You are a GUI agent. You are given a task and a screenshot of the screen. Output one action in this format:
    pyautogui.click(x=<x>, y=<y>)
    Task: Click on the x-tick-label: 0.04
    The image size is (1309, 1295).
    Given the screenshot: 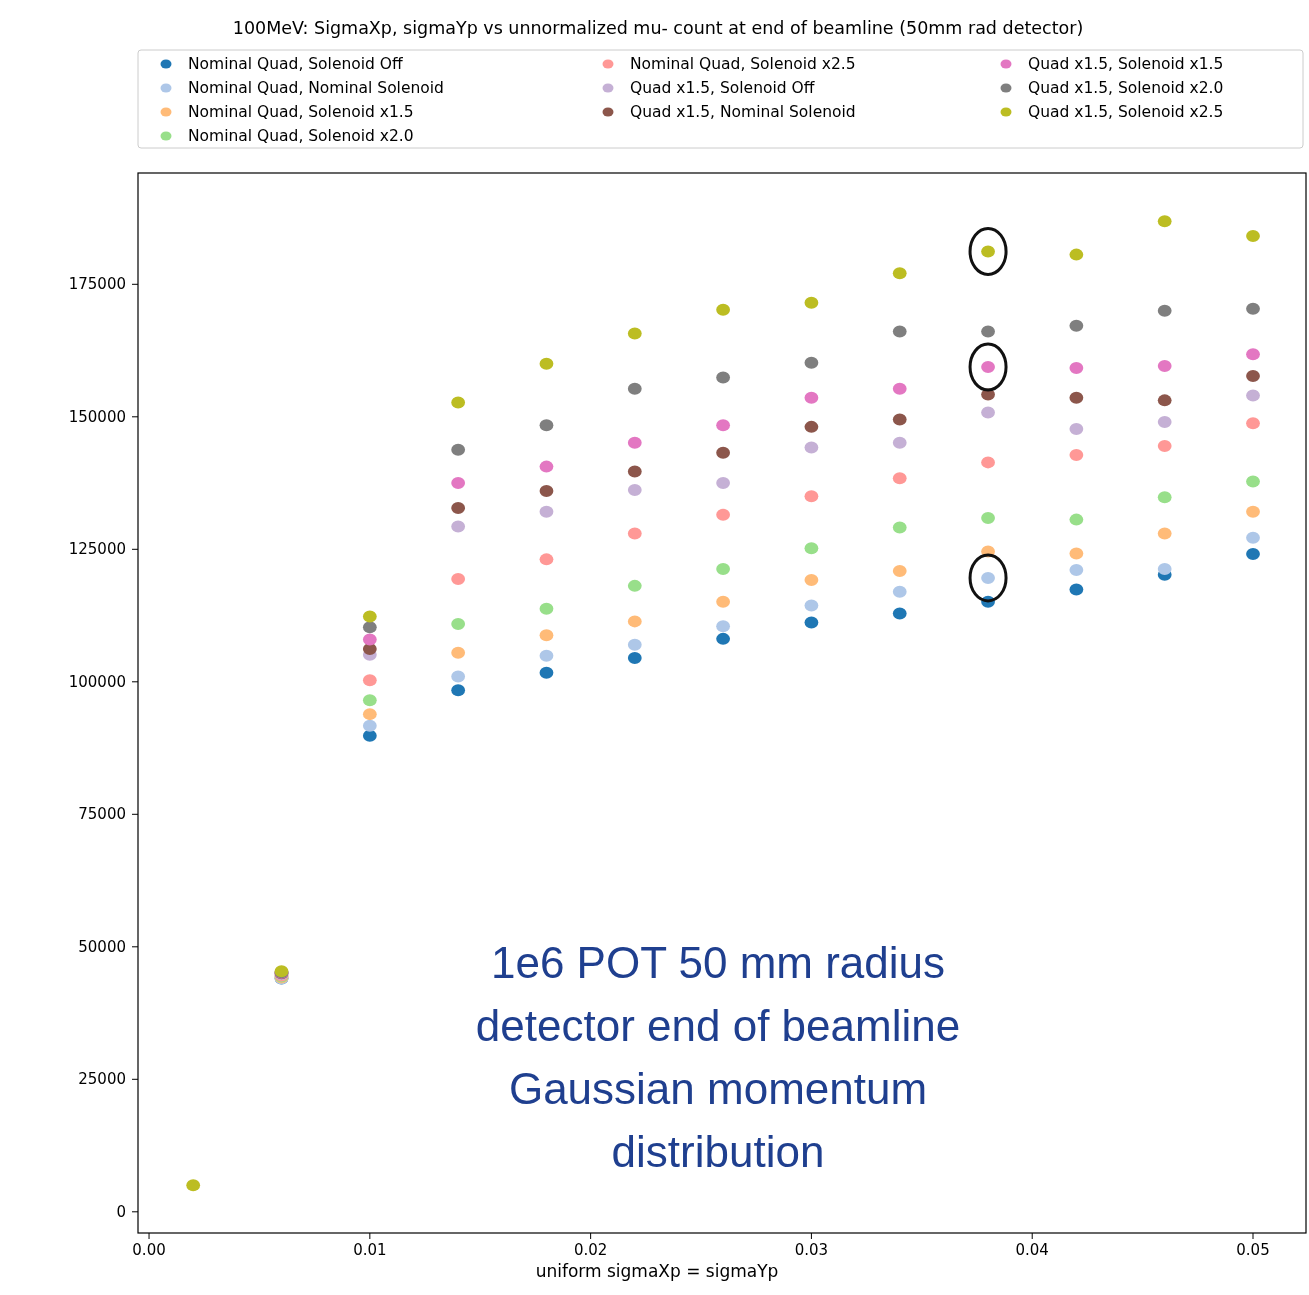 What is the action you would take?
    pyautogui.click(x=1032, y=1250)
    